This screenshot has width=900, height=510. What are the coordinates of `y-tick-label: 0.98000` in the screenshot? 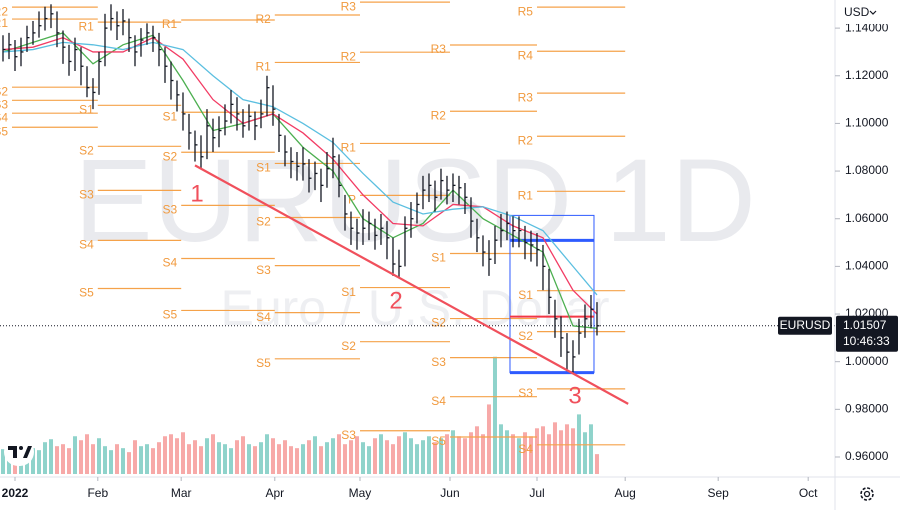 It's located at (867, 409).